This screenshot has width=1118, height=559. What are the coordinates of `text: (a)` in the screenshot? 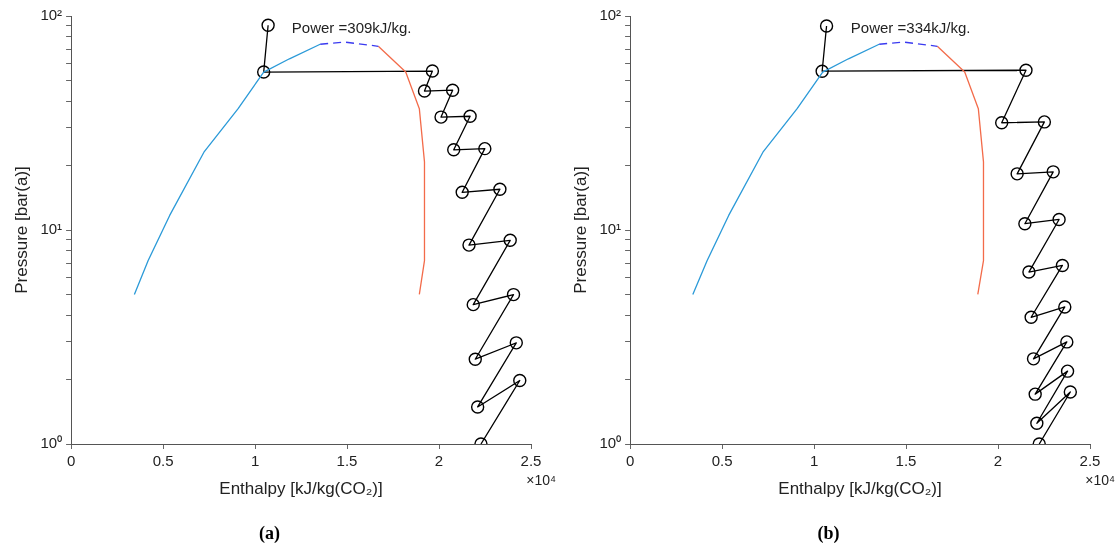 It's located at (269, 533).